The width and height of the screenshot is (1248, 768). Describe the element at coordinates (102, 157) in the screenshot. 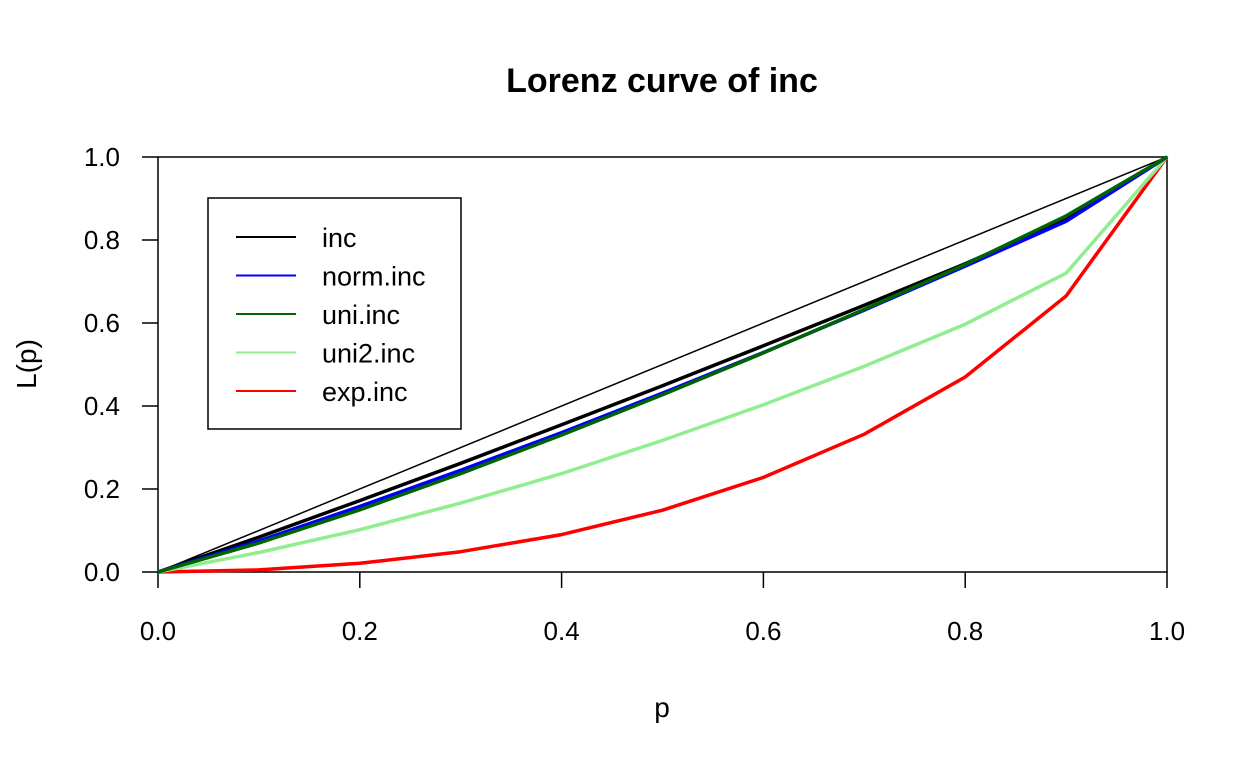

I see `y-tick-label: 1.0` at that location.